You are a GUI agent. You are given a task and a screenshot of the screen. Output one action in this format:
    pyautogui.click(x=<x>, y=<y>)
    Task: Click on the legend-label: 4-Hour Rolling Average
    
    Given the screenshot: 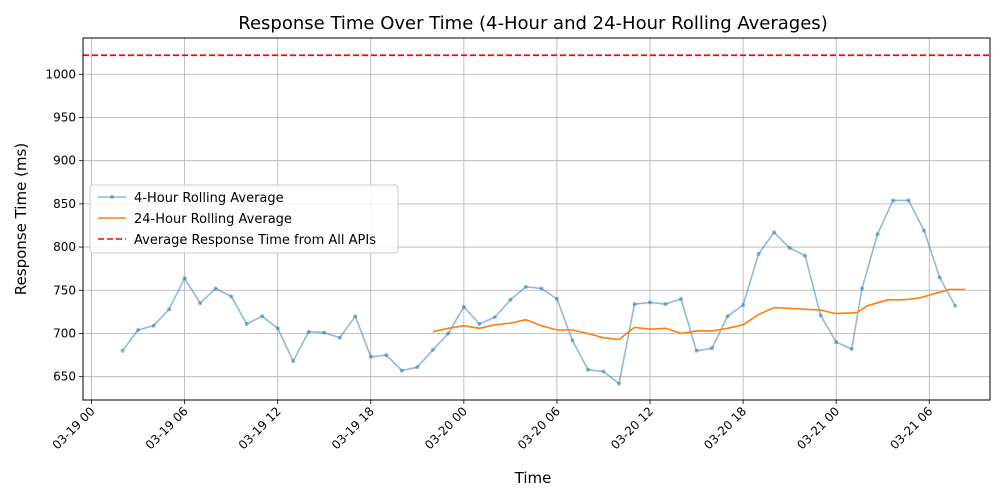 What is the action you would take?
    pyautogui.click(x=209, y=198)
    